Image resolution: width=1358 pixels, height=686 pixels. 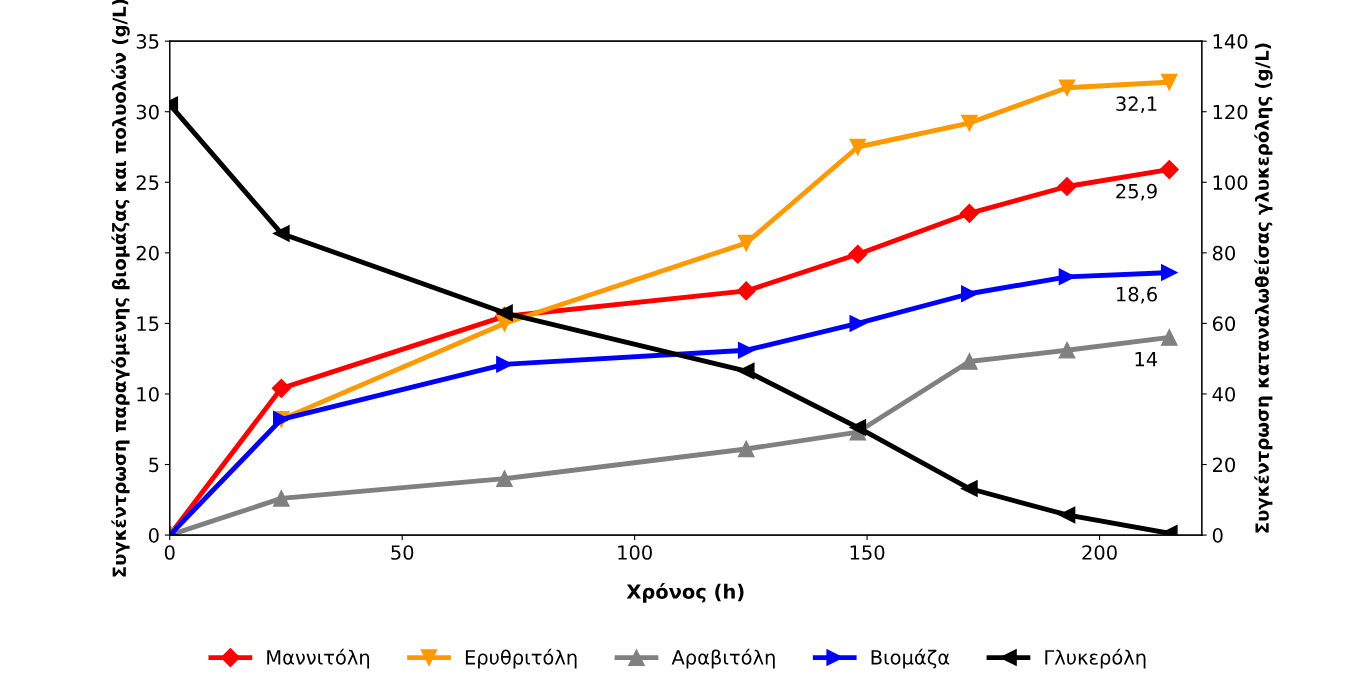 What do you see at coordinates (910, 658) in the screenshot?
I see `legend-label: Βιομάζα` at bounding box center [910, 658].